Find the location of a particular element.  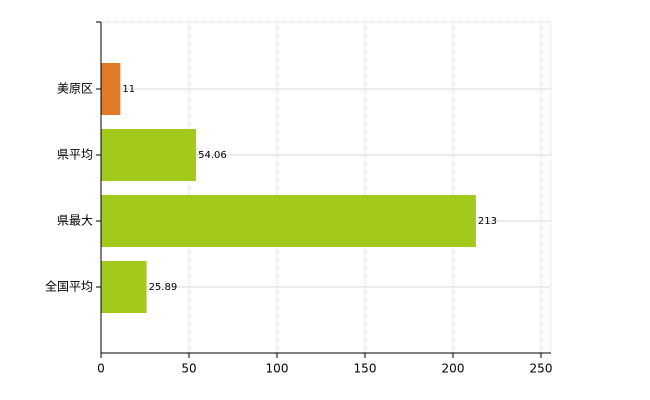

x-tick-label: 100 is located at coordinates (277, 369).